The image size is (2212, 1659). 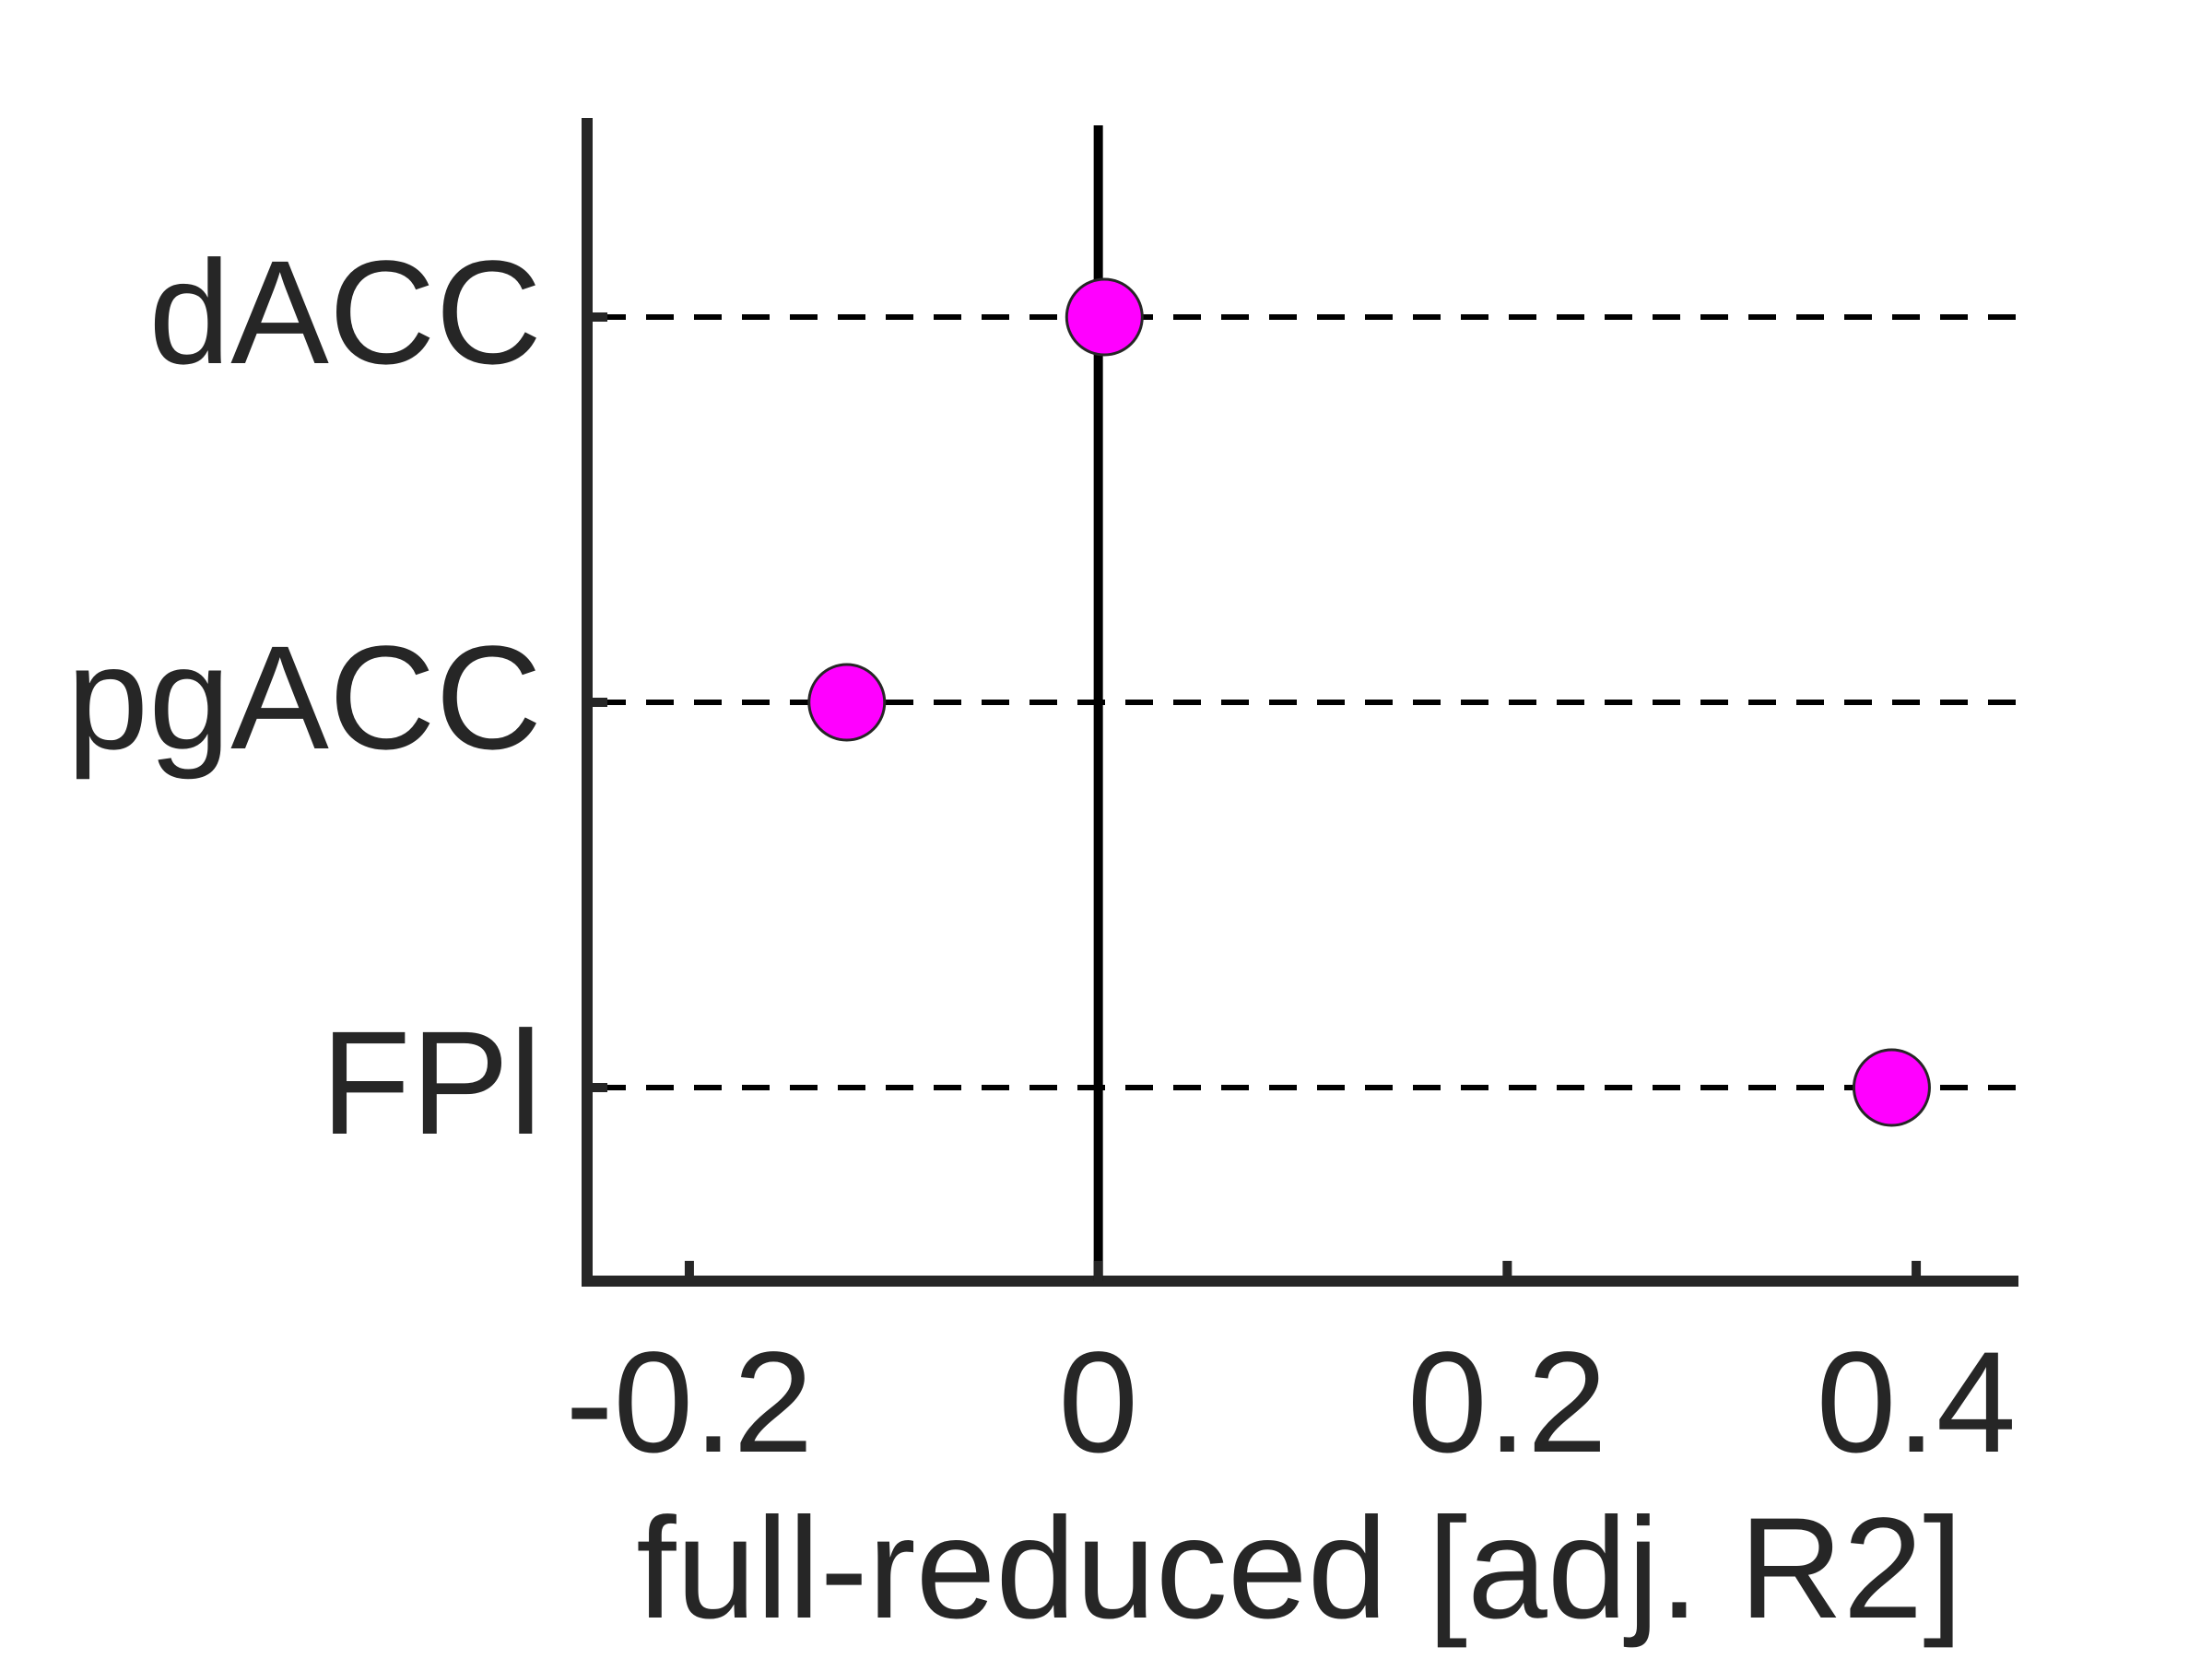 I want to click on category-label-dacc: dACC, so click(x=345, y=311).